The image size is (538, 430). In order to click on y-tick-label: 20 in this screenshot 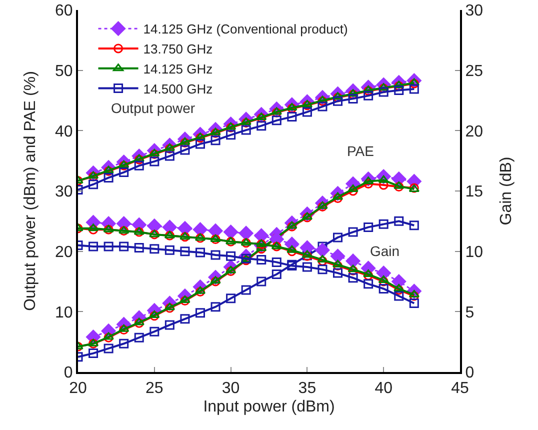, I will do `click(64, 252)`.